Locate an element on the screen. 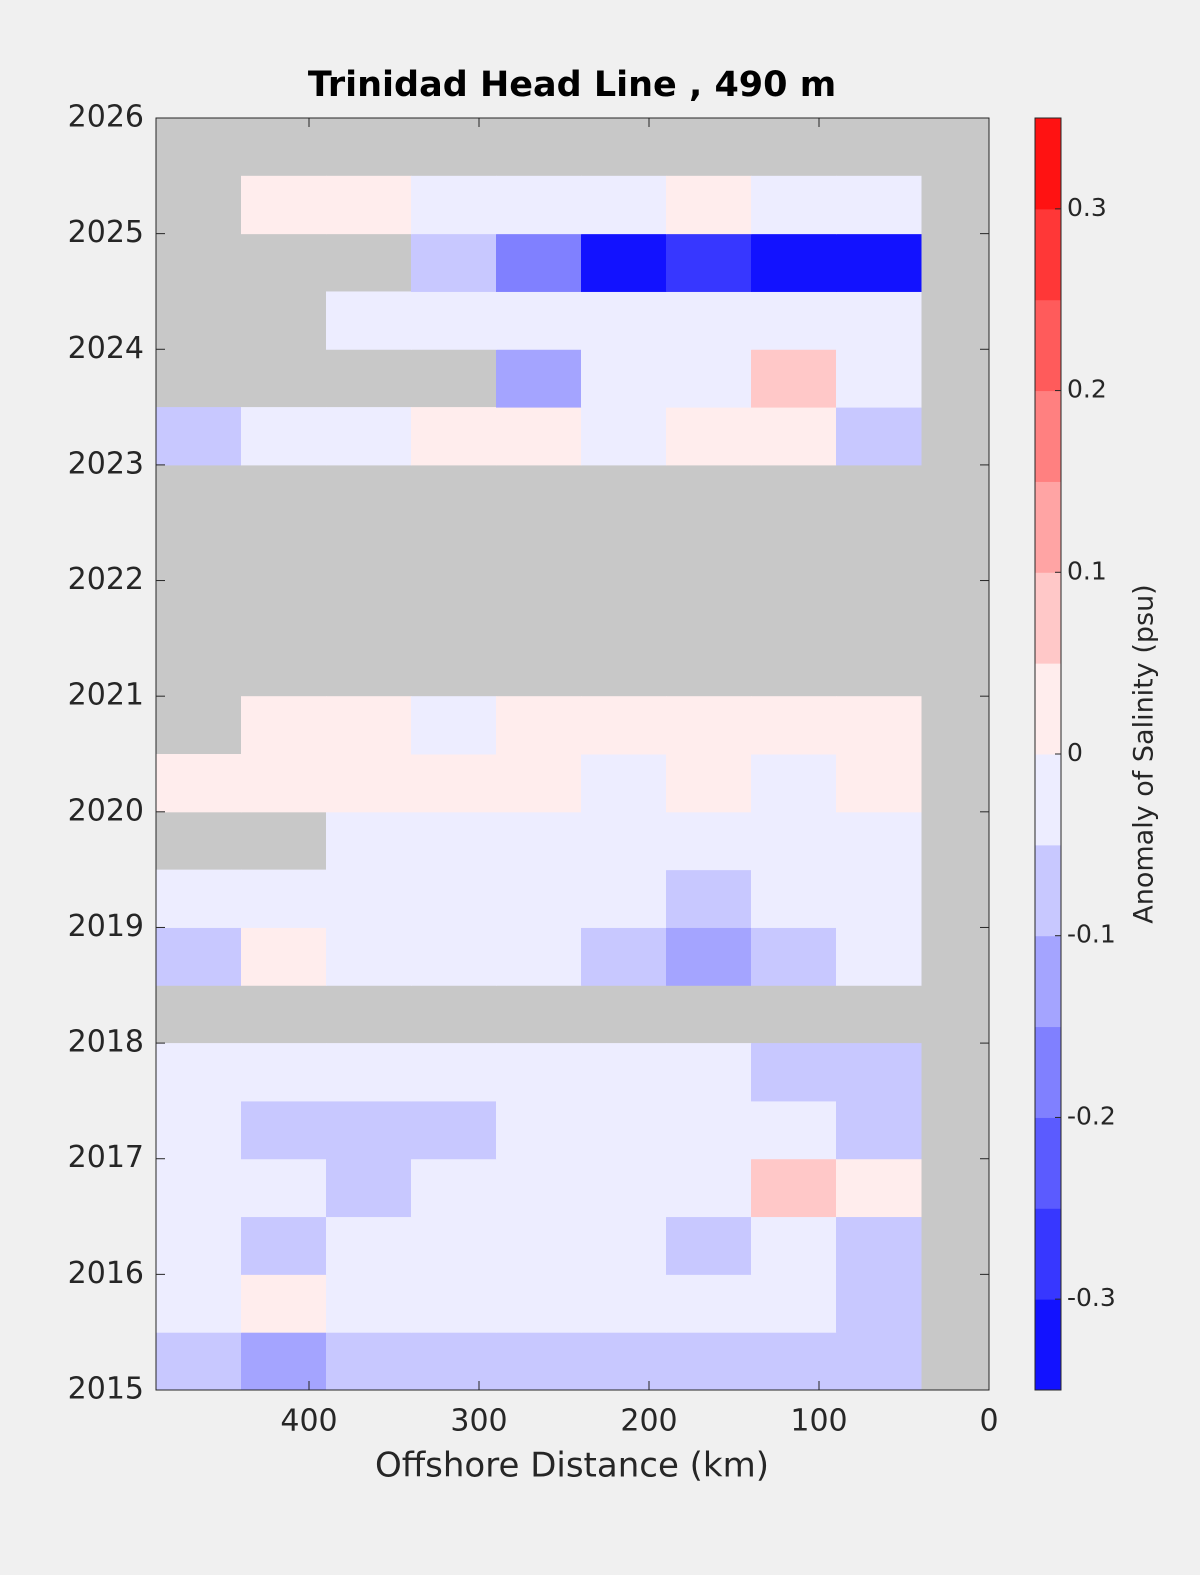 The width and height of the screenshot is (1200, 1575). y-tick-label: 2019 is located at coordinates (106, 926).